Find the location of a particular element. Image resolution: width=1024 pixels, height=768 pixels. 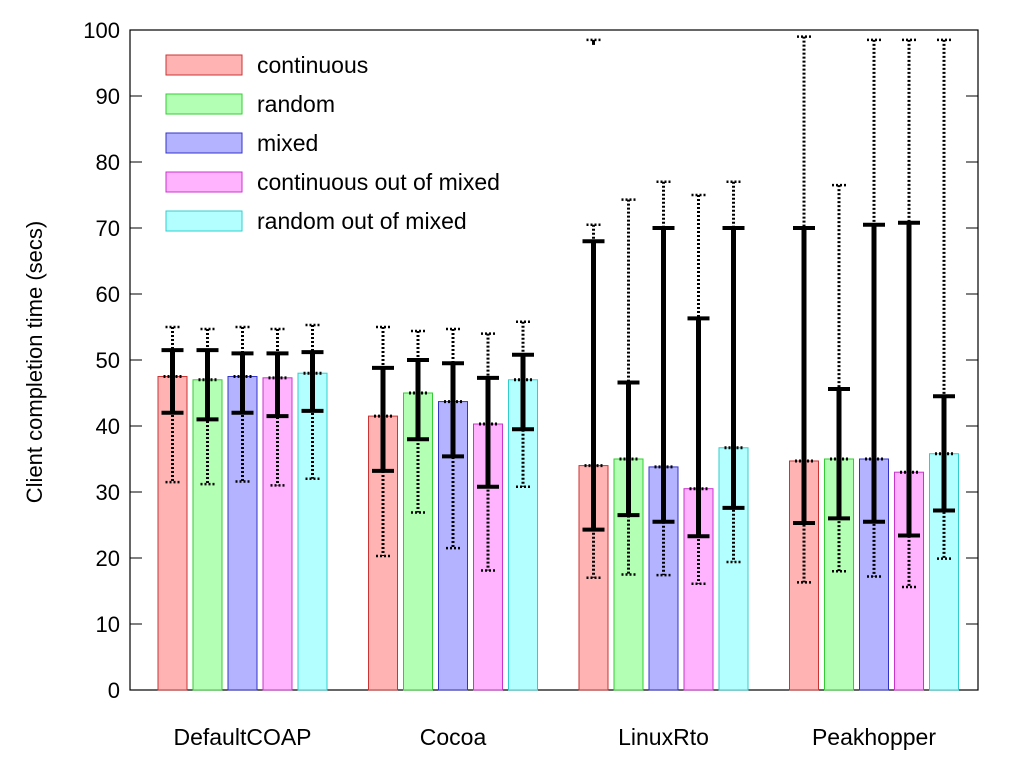

y-tick-label: 40 is located at coordinates (108, 426).